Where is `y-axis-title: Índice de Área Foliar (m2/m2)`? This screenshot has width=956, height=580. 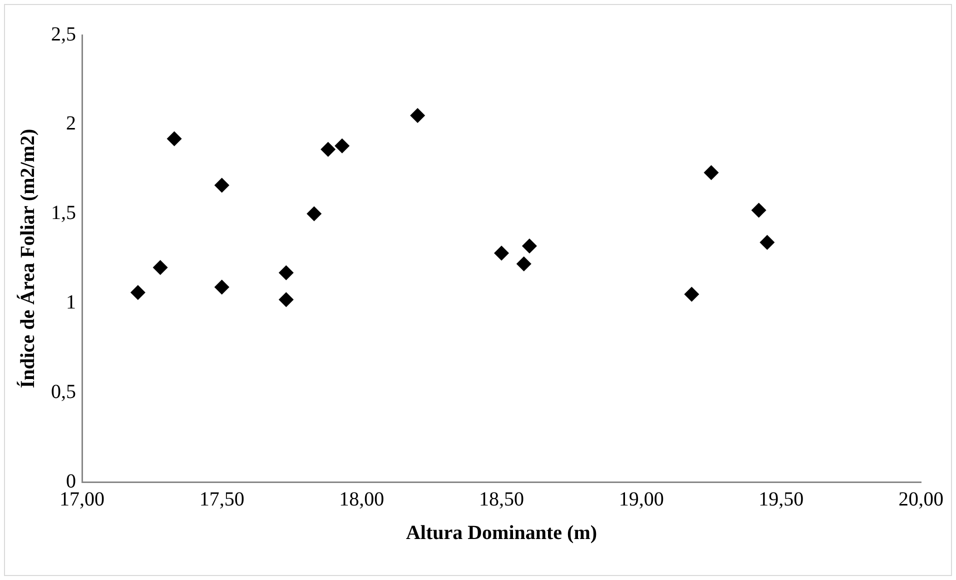
y-axis-title: Índice de Área Foliar (m2/m2) is located at coordinates (28, 258).